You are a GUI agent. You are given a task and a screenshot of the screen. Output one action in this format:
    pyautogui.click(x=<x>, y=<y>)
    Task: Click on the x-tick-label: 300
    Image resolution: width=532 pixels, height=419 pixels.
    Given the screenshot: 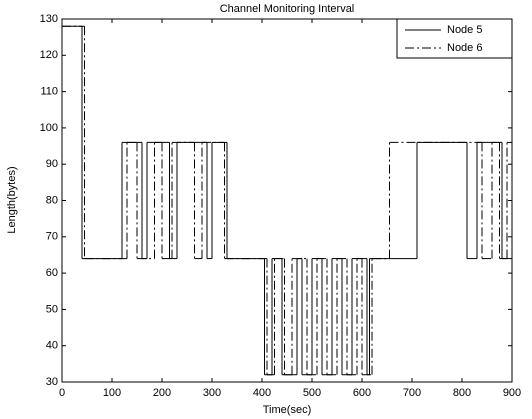 What is the action you would take?
    pyautogui.click(x=212, y=393)
    